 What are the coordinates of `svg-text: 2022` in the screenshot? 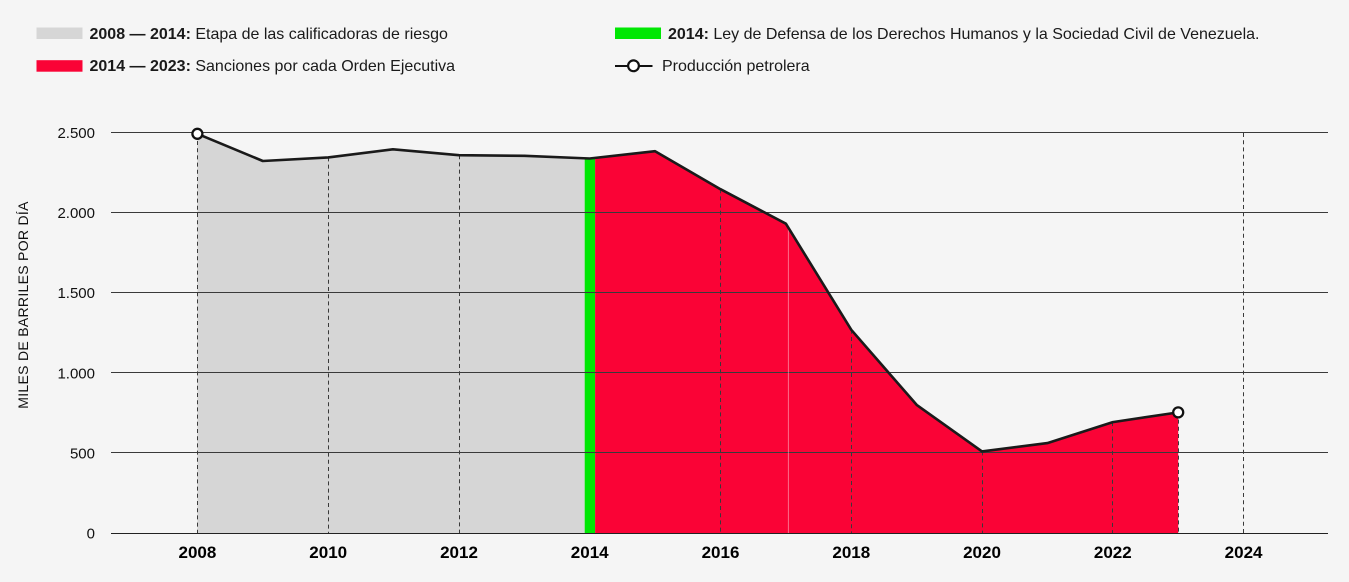 It's located at (1113, 552).